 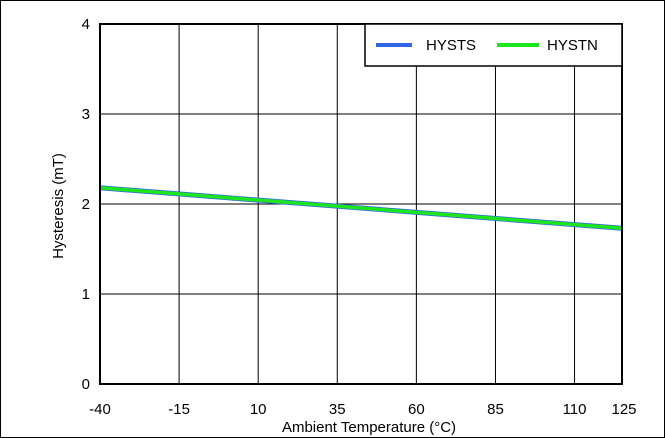 I want to click on y-tick-label: 3, so click(x=86, y=114).